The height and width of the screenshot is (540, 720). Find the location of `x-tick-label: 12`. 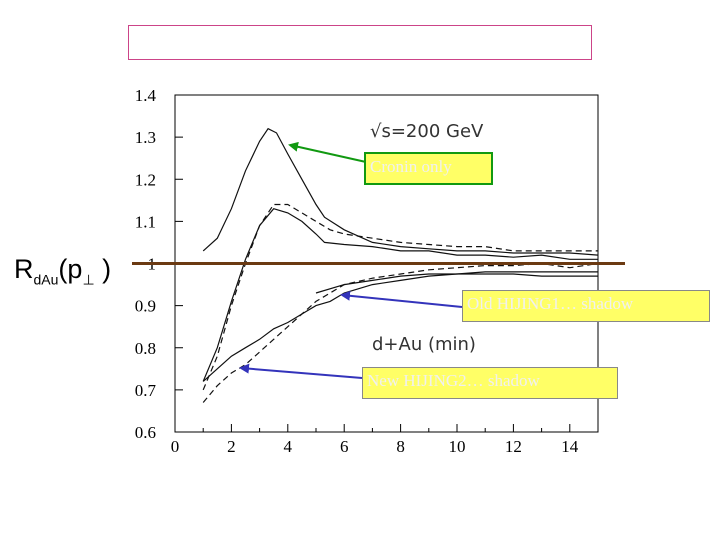

x-tick-label: 12 is located at coordinates (513, 446).